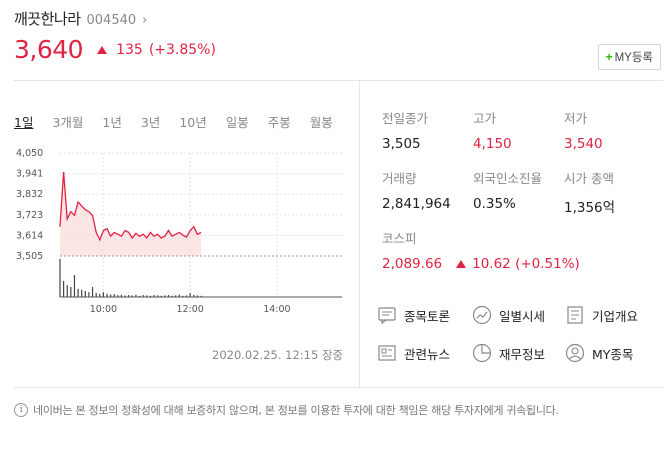 This screenshot has width=671, height=449. I want to click on chart-timestamp: 2020.02.25. 12:15 장중, so click(278, 355).